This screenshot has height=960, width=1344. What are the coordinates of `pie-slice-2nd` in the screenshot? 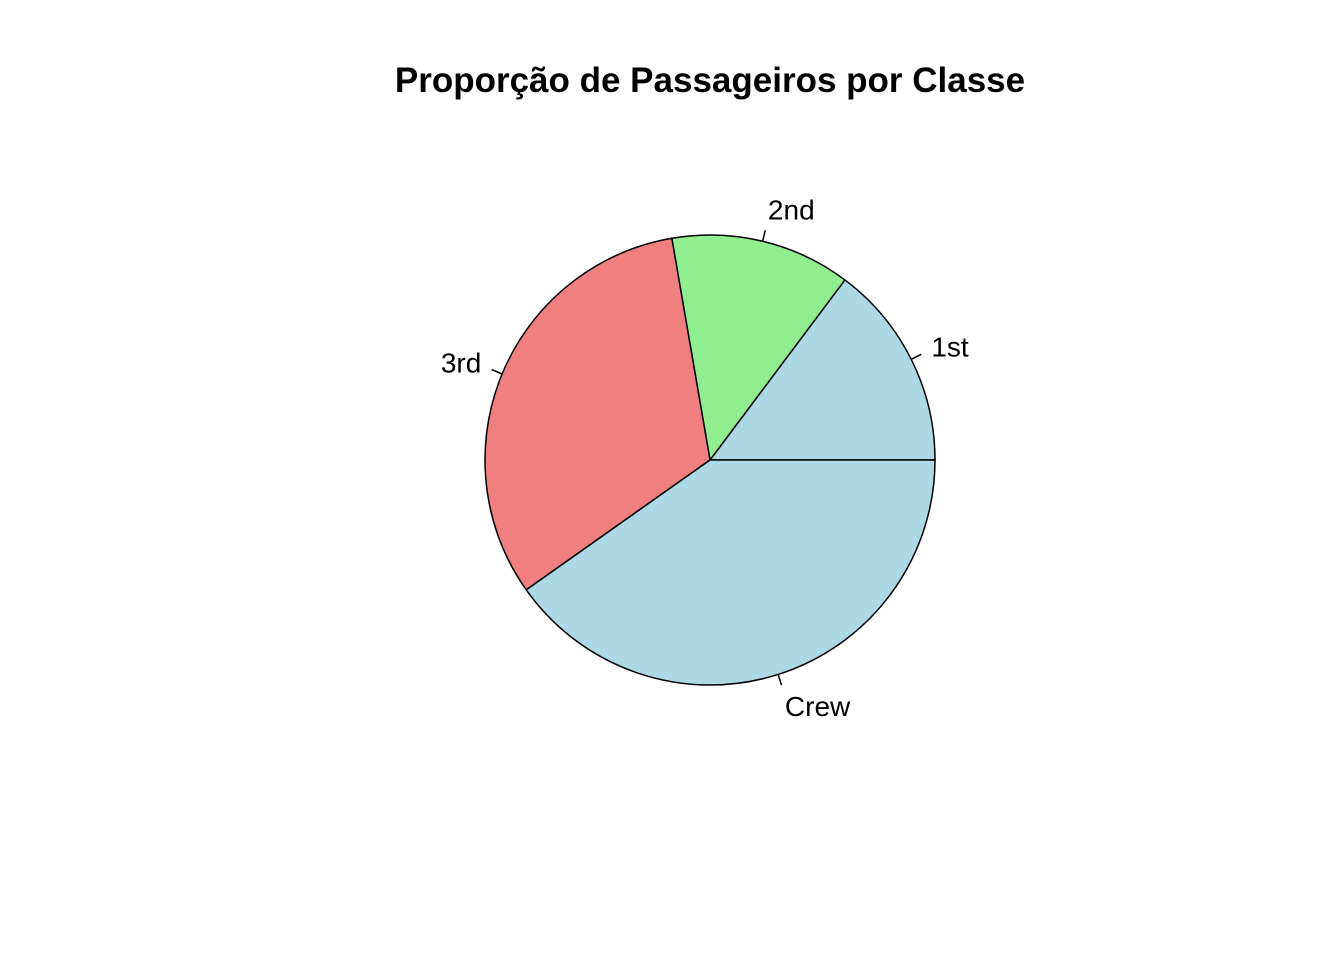 It's located at (758, 348).